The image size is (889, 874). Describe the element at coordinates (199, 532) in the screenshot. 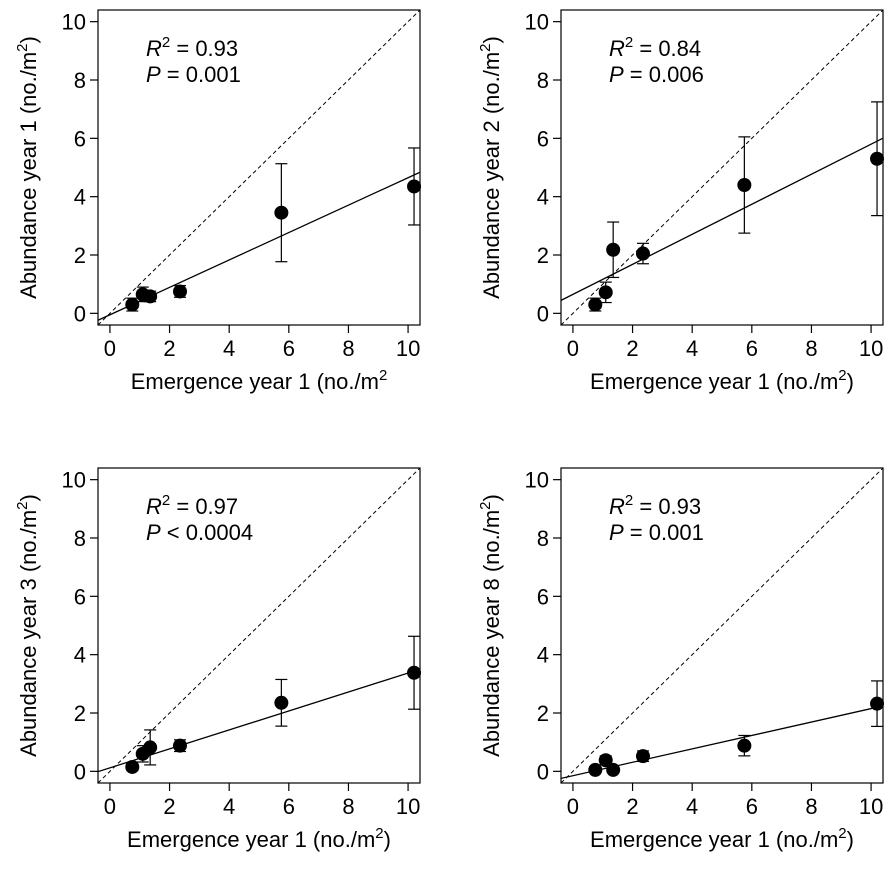

I see `p-value-annotation: P < 0.0004` at that location.